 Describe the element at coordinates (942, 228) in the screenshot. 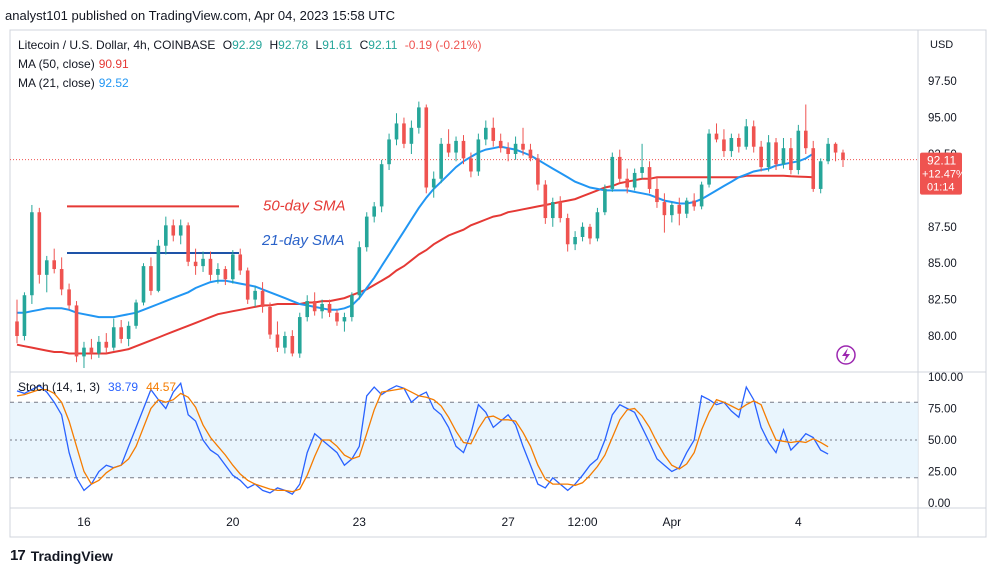

I see `price-tick-label: 87.50` at that location.